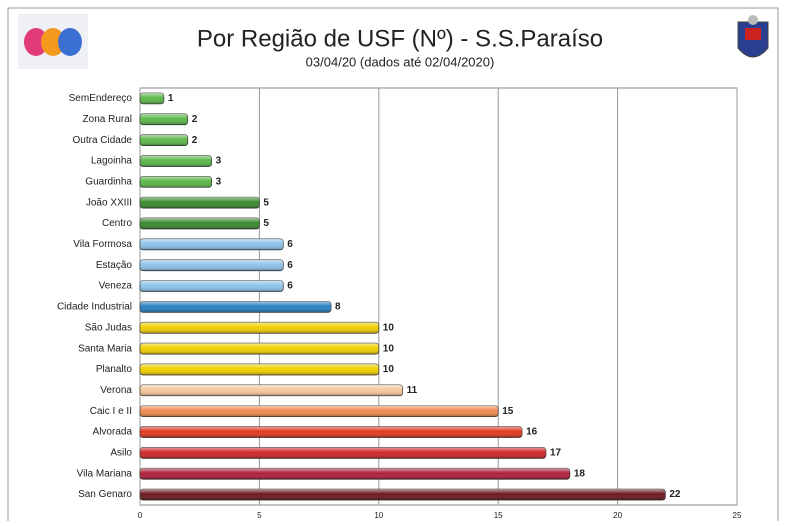 The width and height of the screenshot is (787, 526). I want to click on y-tick-label: Verona, so click(116, 390).